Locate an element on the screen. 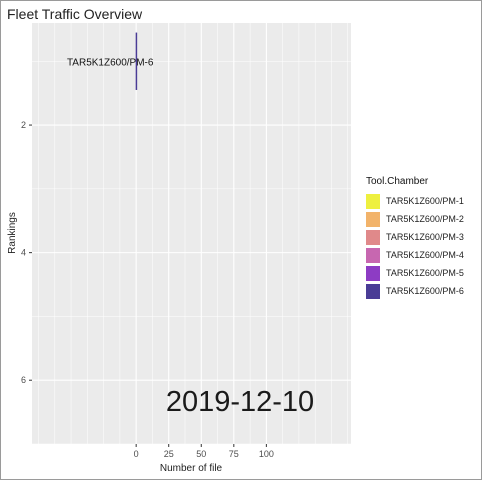 The height and width of the screenshot is (480, 482). legend-label: TAR5K1Z600/PM-5 is located at coordinates (425, 273).